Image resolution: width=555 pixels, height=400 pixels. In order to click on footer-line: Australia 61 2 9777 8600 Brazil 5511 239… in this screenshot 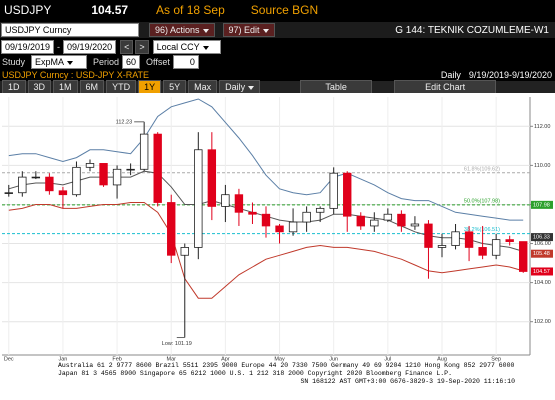, I will do `click(286, 365)`.